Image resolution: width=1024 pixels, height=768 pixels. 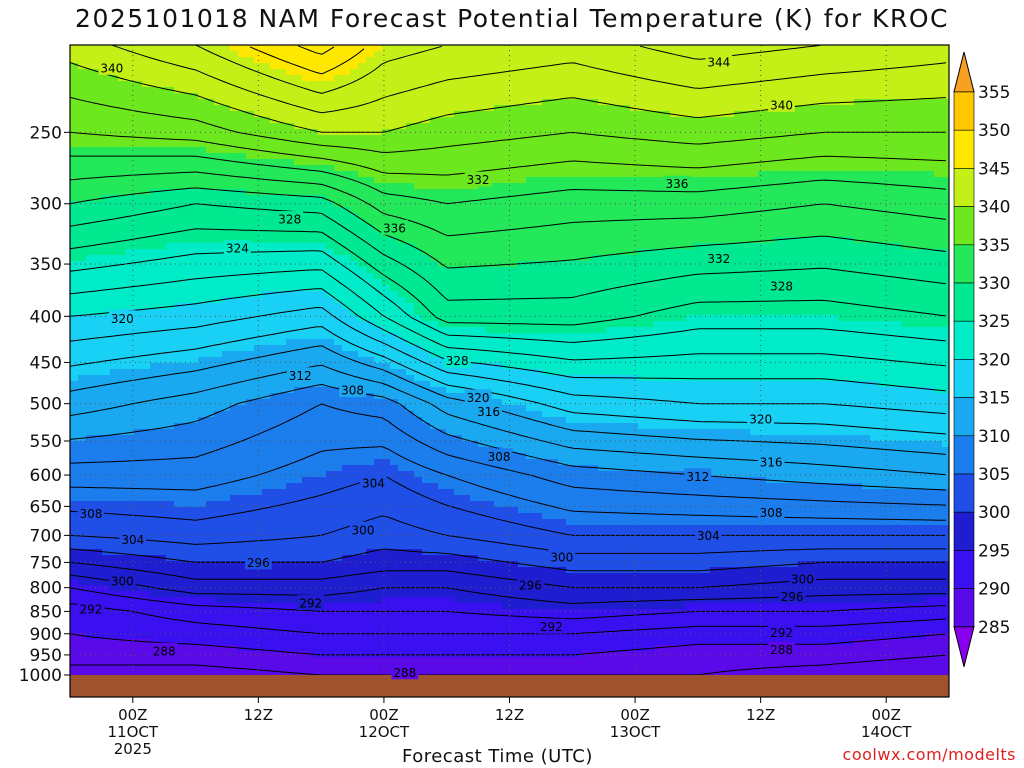 What do you see at coordinates (497, 756) in the screenshot?
I see `x-axis-label: Forecast Time (UTC)` at bounding box center [497, 756].